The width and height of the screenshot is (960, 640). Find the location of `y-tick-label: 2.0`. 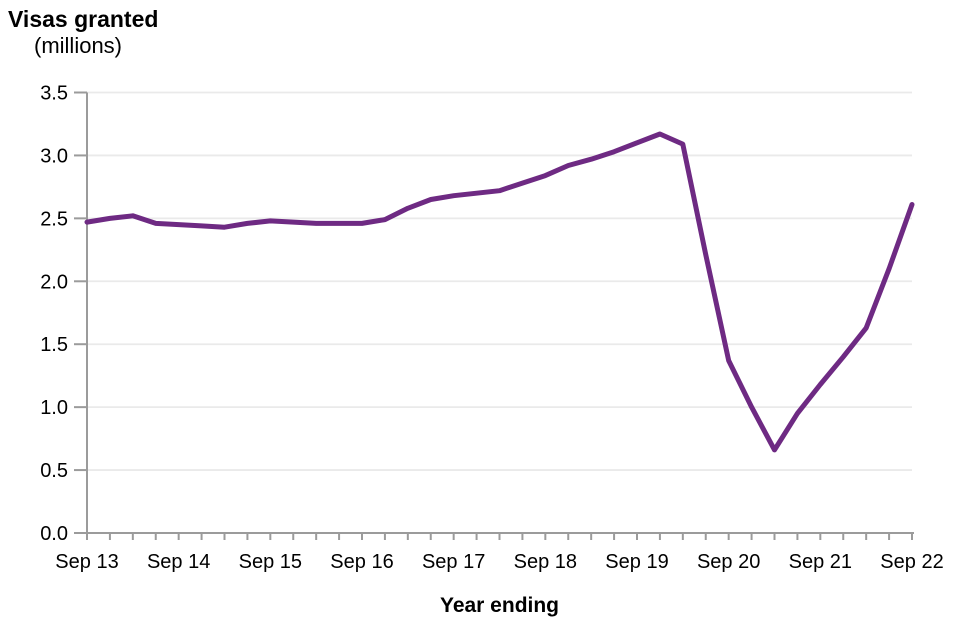

y-tick-label: 2.0 is located at coordinates (54, 282).